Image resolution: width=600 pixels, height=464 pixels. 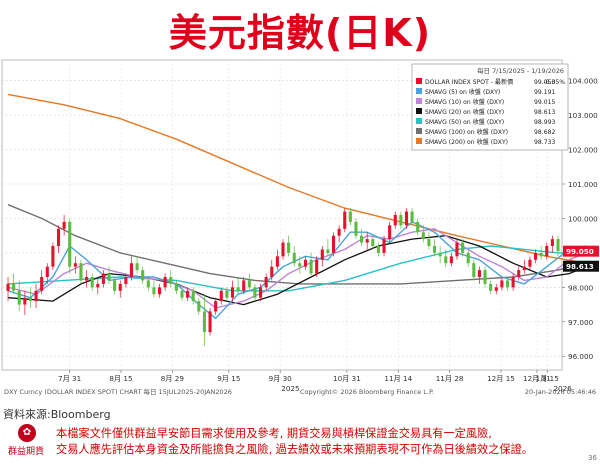 I want to click on x-tick-label: 12月 31, so click(x=537, y=378).